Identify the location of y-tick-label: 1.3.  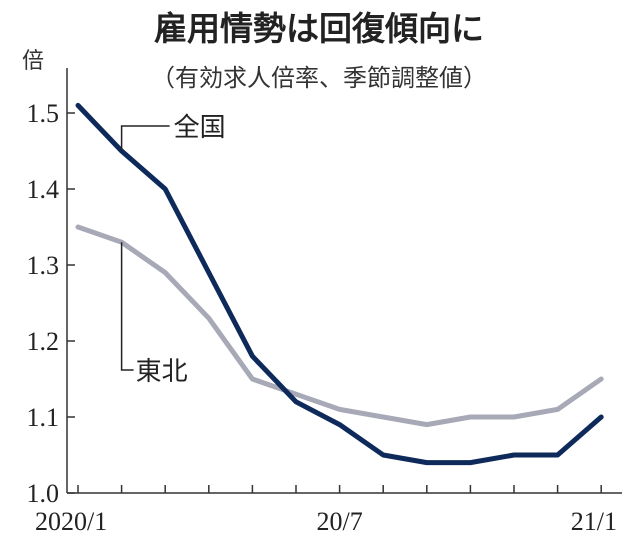
(43, 265).